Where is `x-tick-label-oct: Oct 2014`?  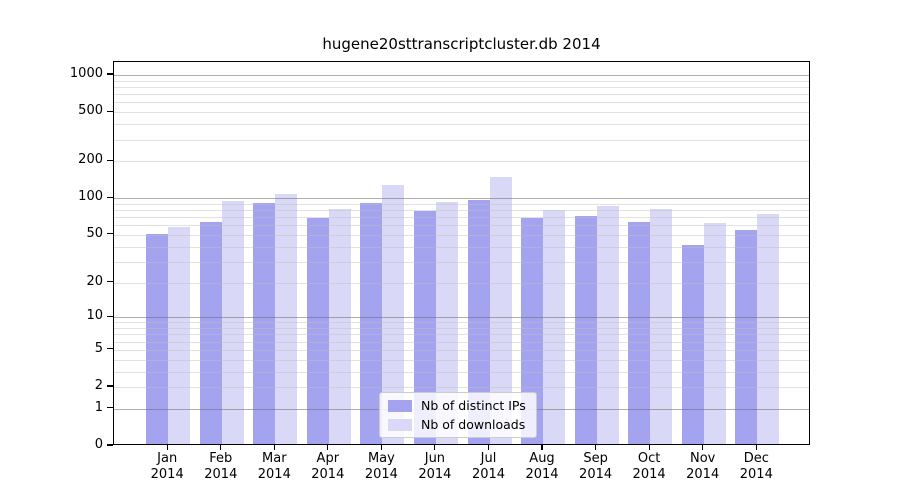 x-tick-label-oct: Oct 2014 is located at coordinates (649, 467).